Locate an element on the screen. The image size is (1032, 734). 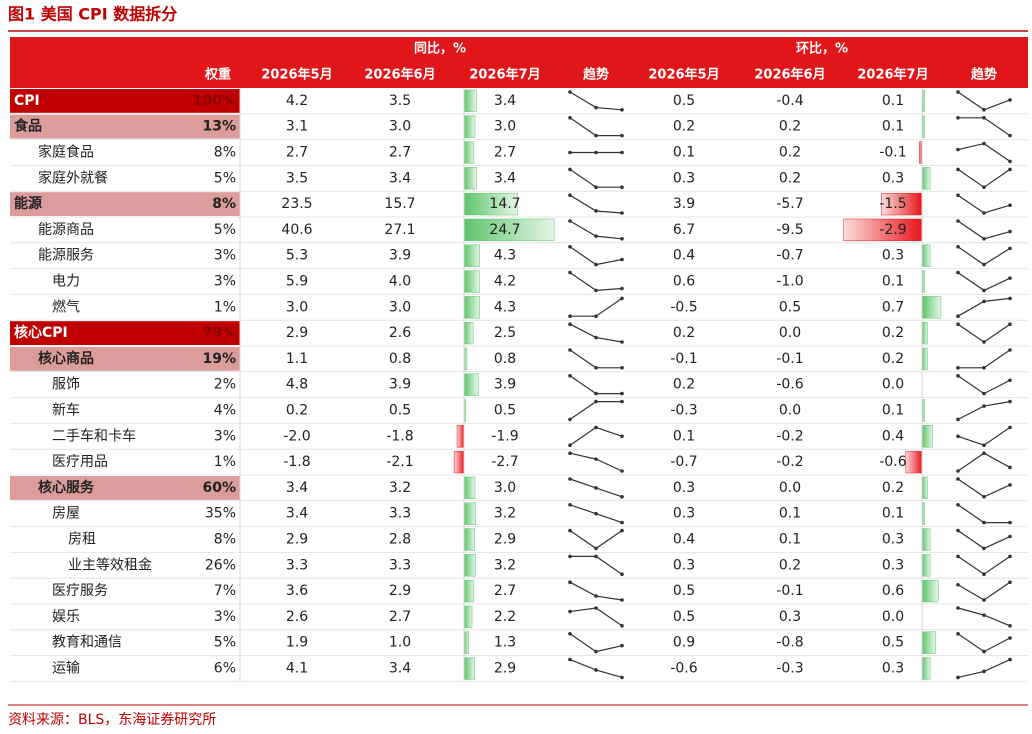
row-name: 新车 is located at coordinates (66, 410).